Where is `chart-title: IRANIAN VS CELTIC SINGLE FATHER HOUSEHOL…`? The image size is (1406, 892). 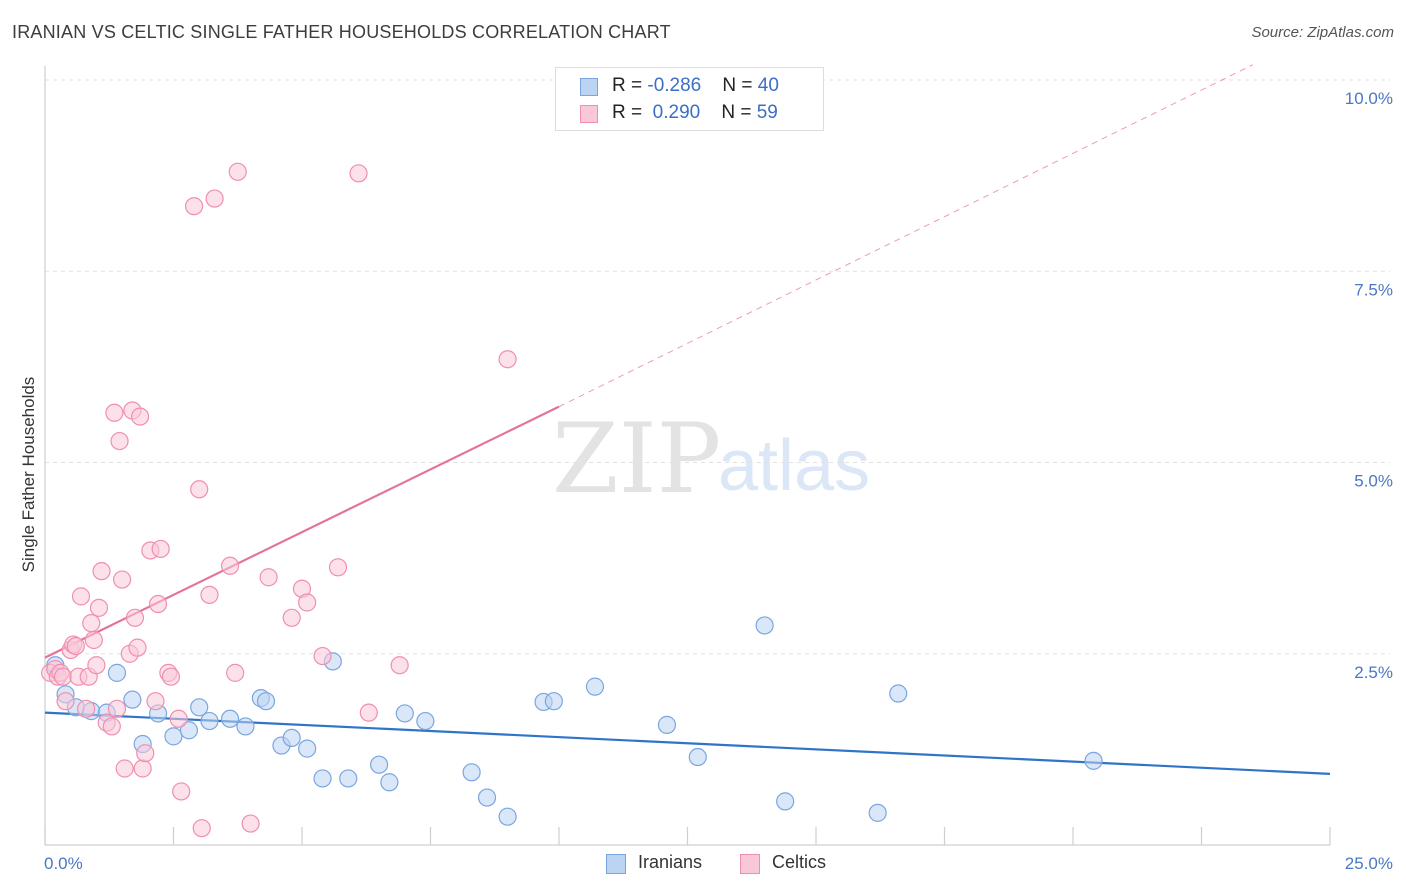 chart-title: IRANIAN VS CELTIC SINGLE FATHER HOUSEHOL… is located at coordinates (341, 32).